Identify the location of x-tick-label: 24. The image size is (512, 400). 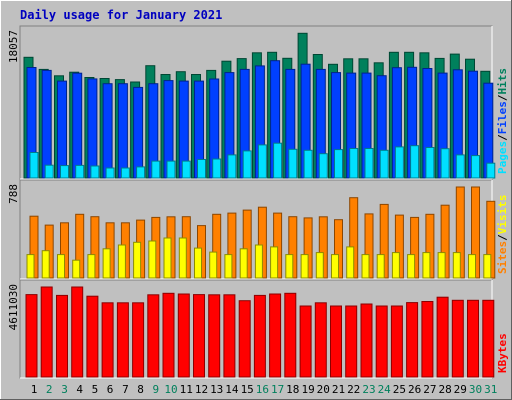
(385, 389).